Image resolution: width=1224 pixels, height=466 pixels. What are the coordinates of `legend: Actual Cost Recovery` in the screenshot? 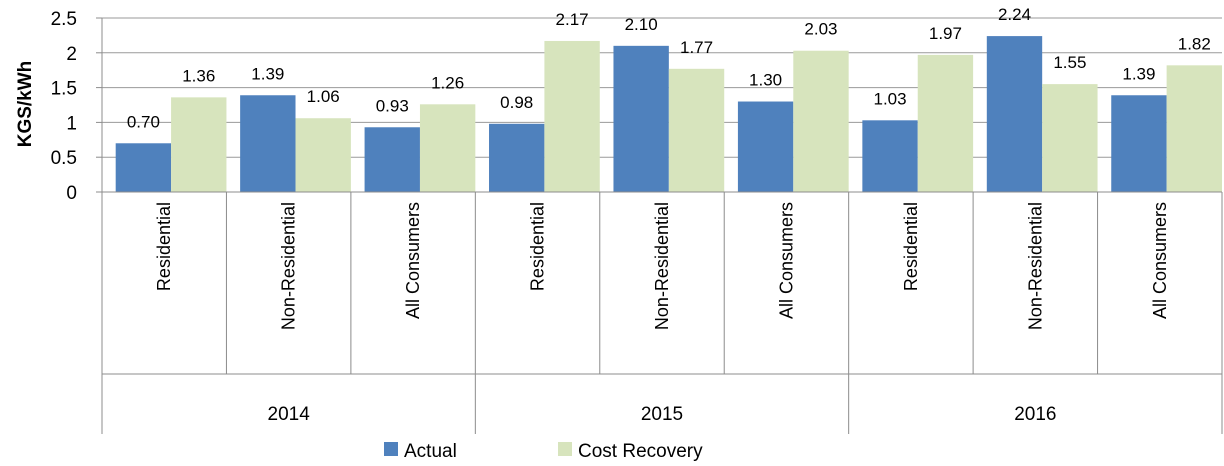 It's located at (543, 451).